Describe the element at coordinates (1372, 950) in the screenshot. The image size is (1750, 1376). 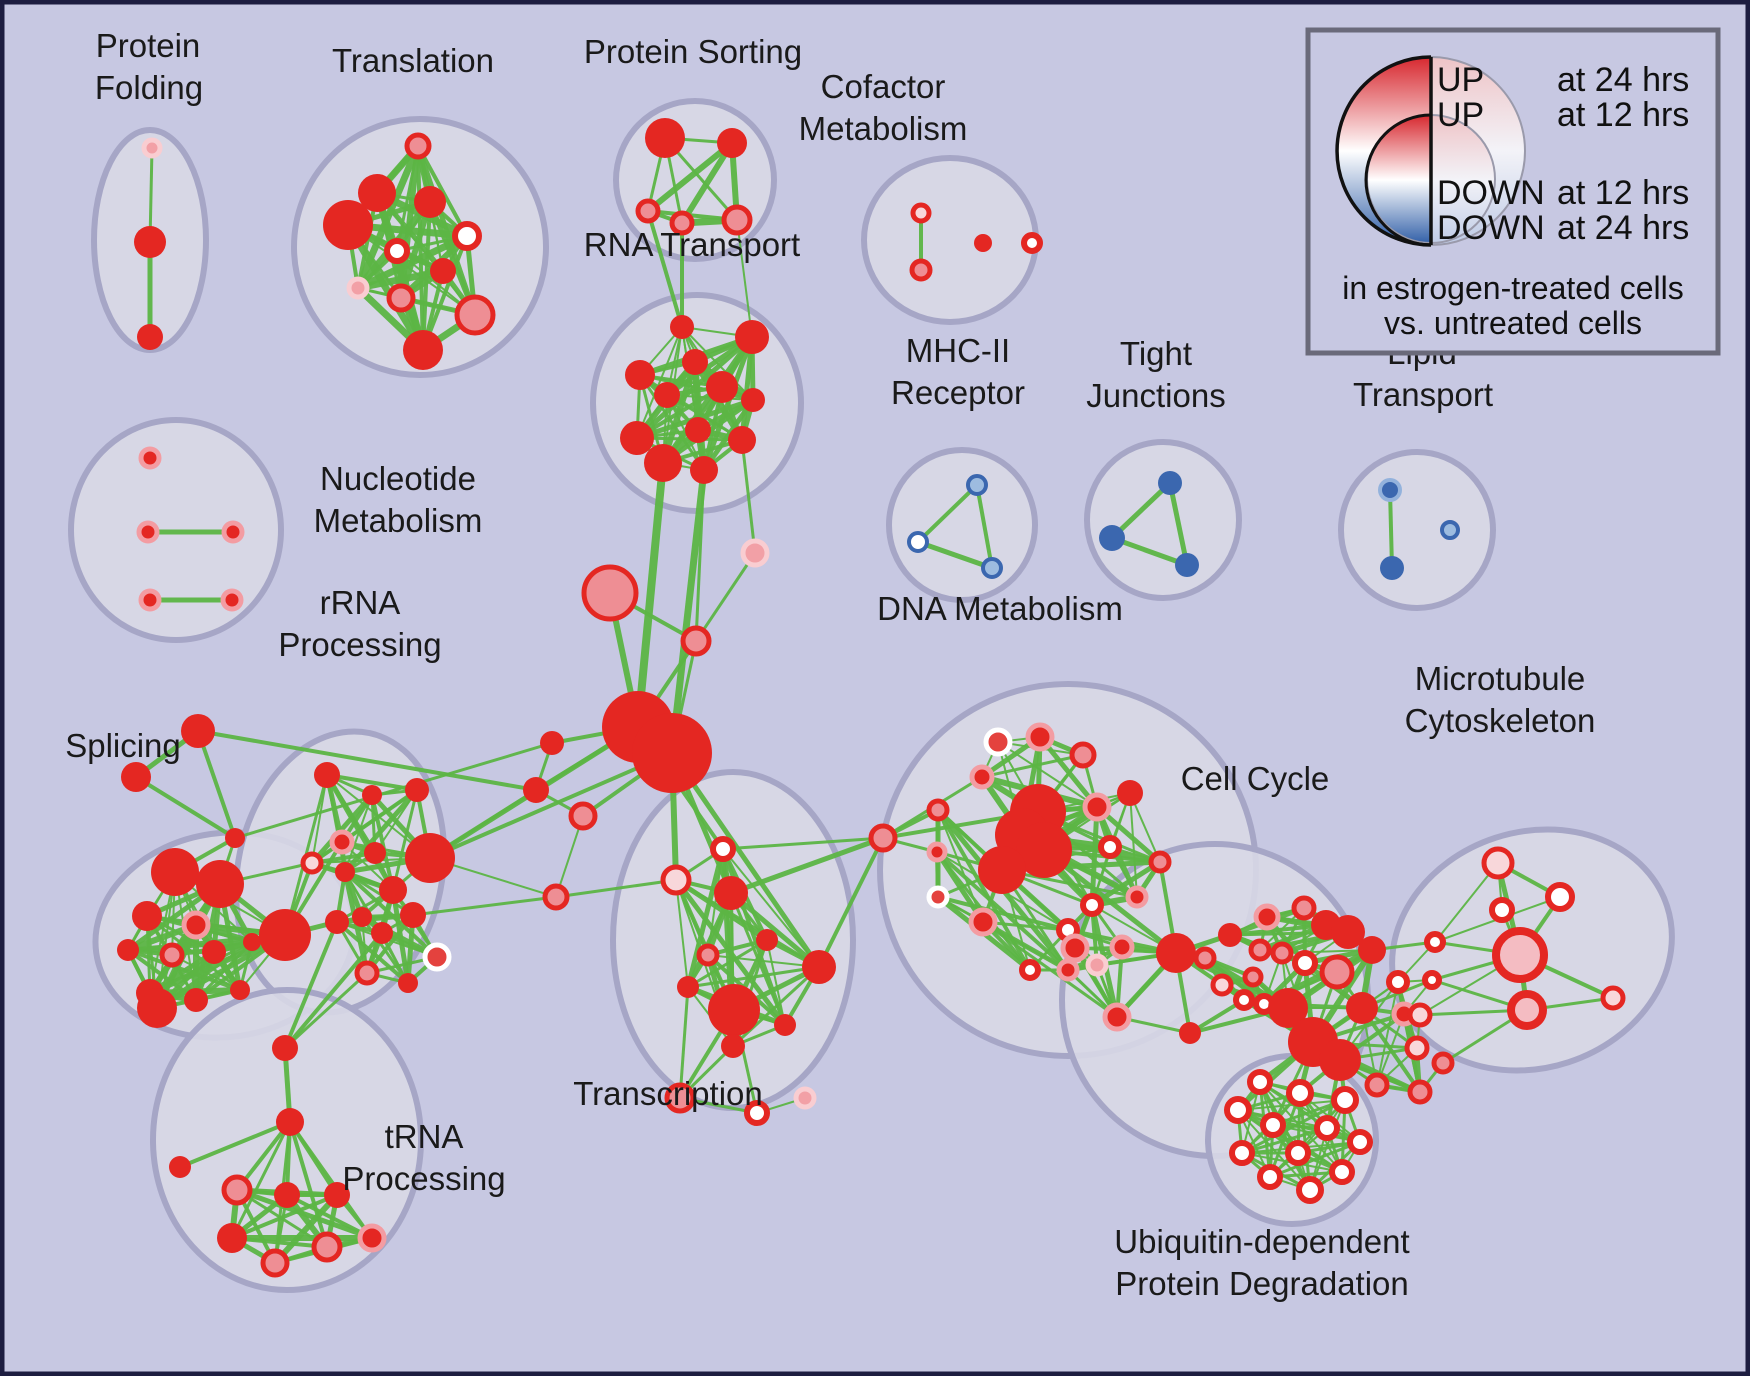
I see `network-node-cc8` at that location.